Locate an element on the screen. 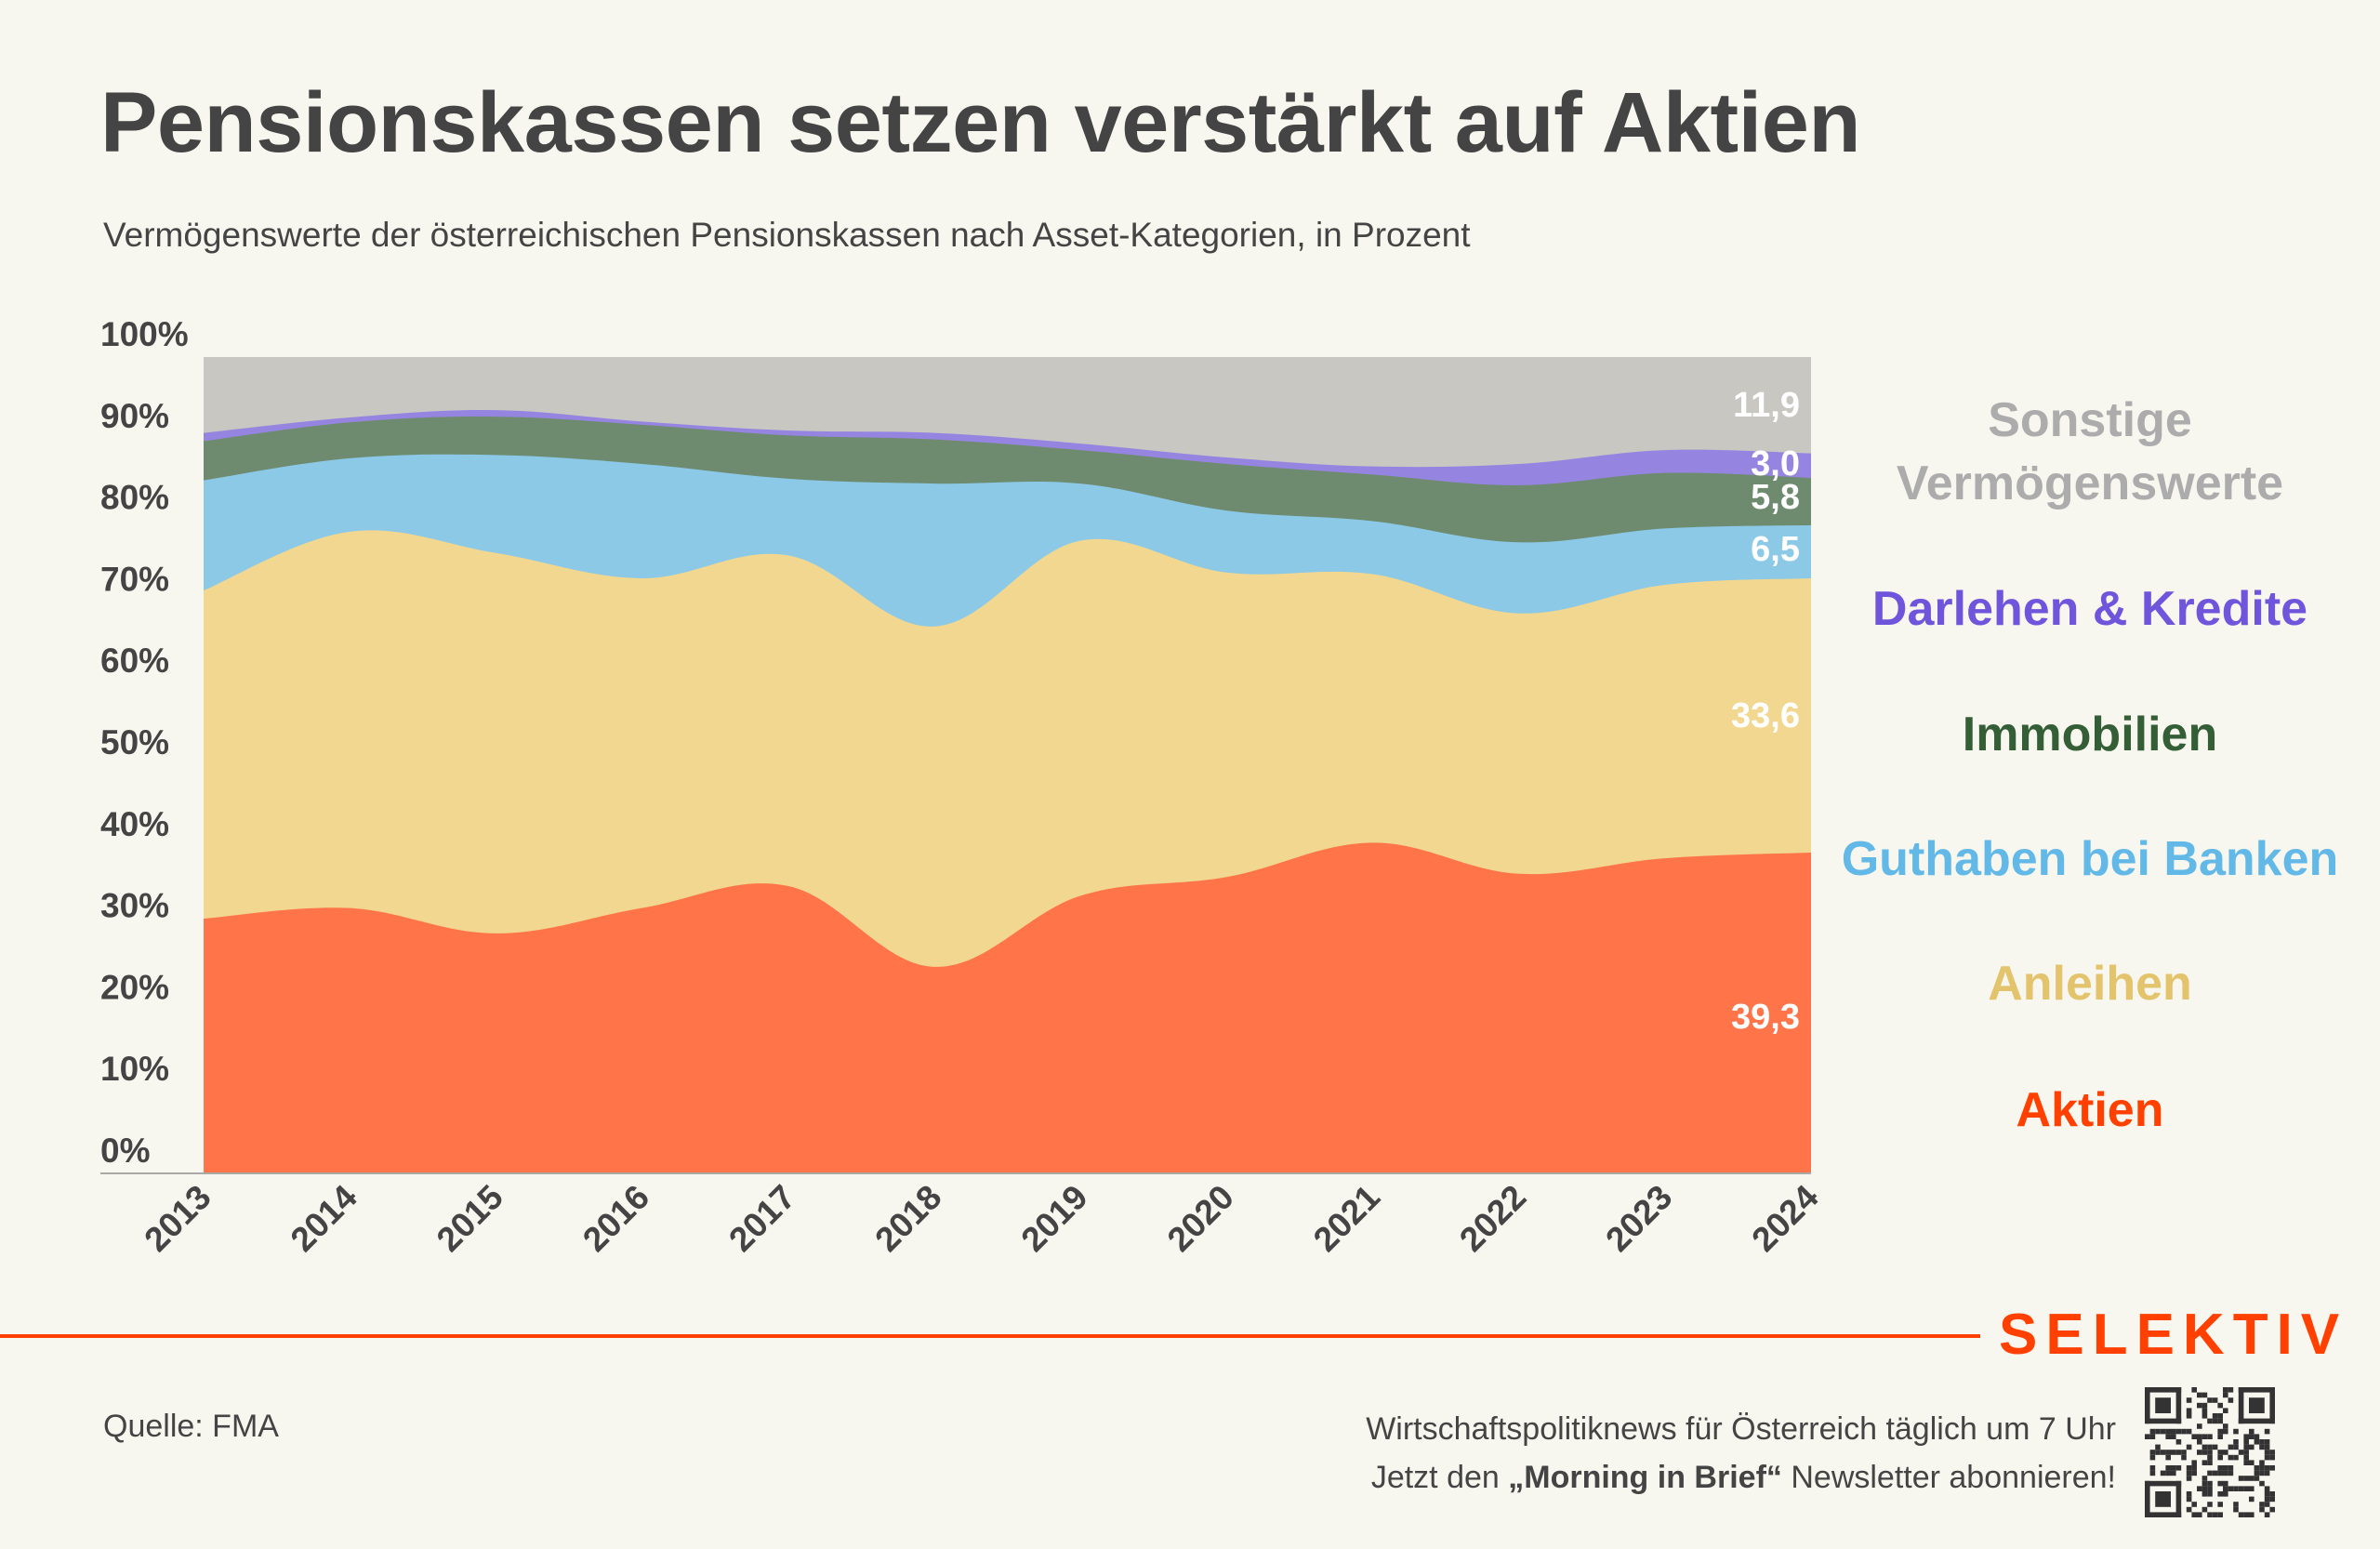 The image size is (2380, 1549). x-tick-label: 2022 is located at coordinates (1492, 1218).